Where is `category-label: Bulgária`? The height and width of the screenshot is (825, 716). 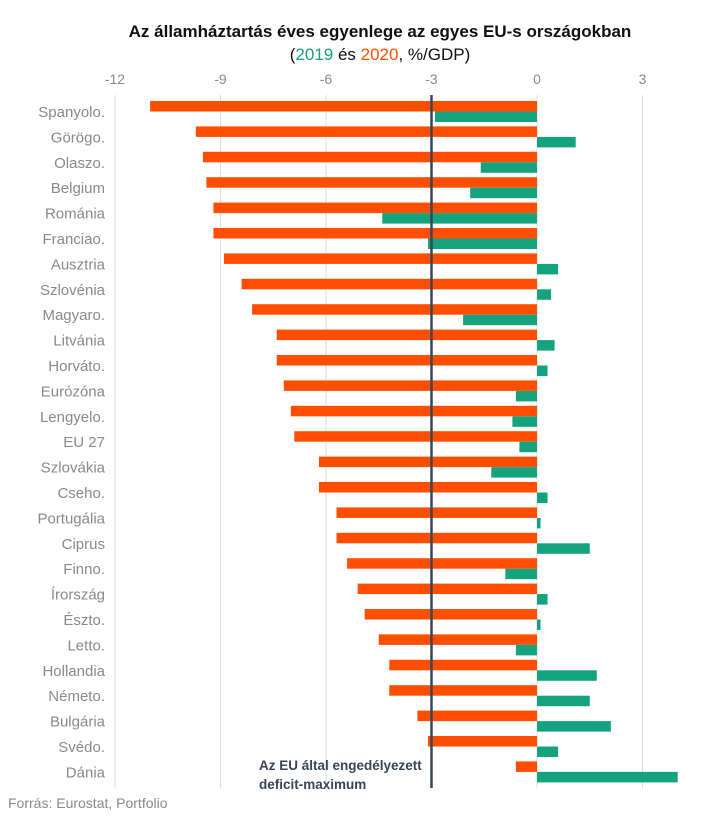 category-label: Bulgária is located at coordinates (78, 722).